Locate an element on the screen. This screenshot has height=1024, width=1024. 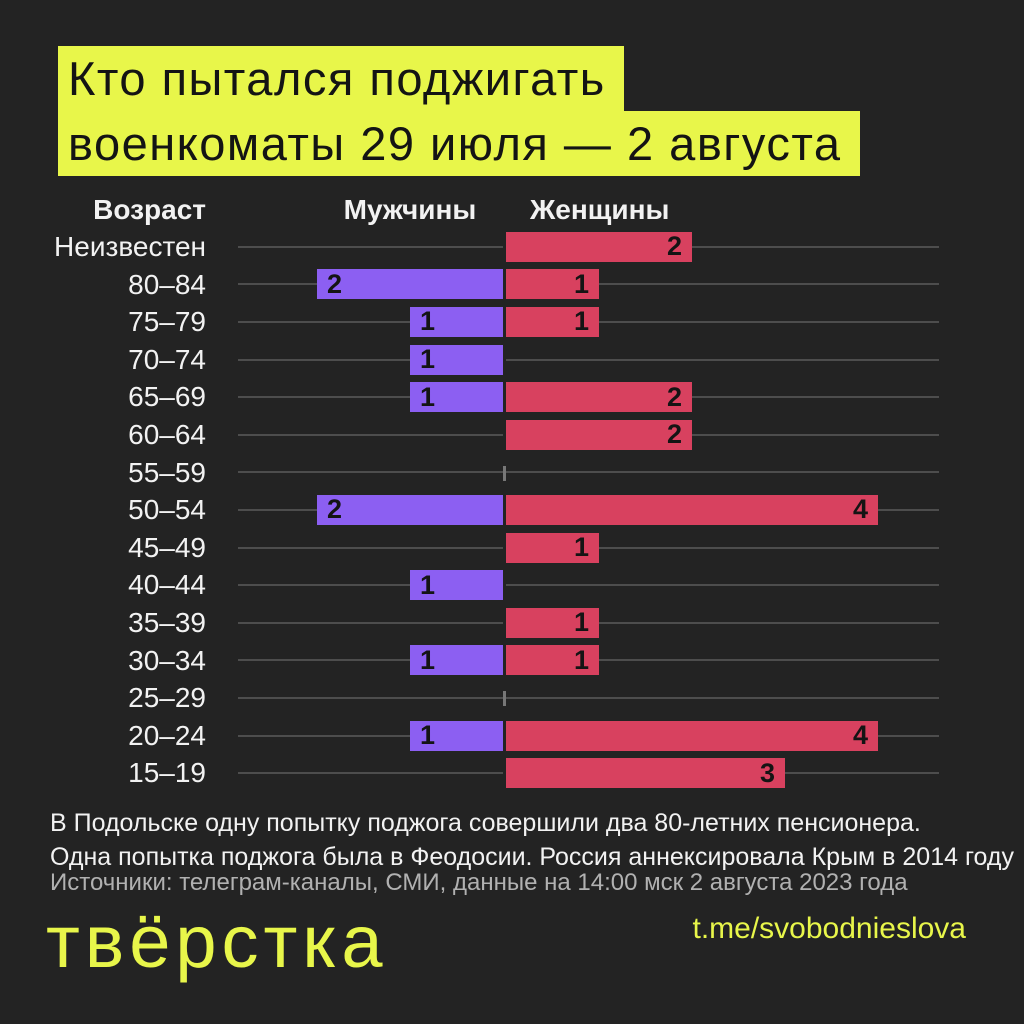
age-label: 70–74 is located at coordinates (167, 359).